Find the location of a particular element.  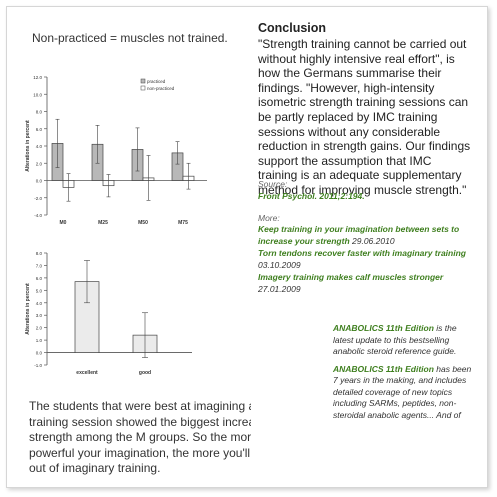

y-tick-label: -2.0 is located at coordinates (38, 198).